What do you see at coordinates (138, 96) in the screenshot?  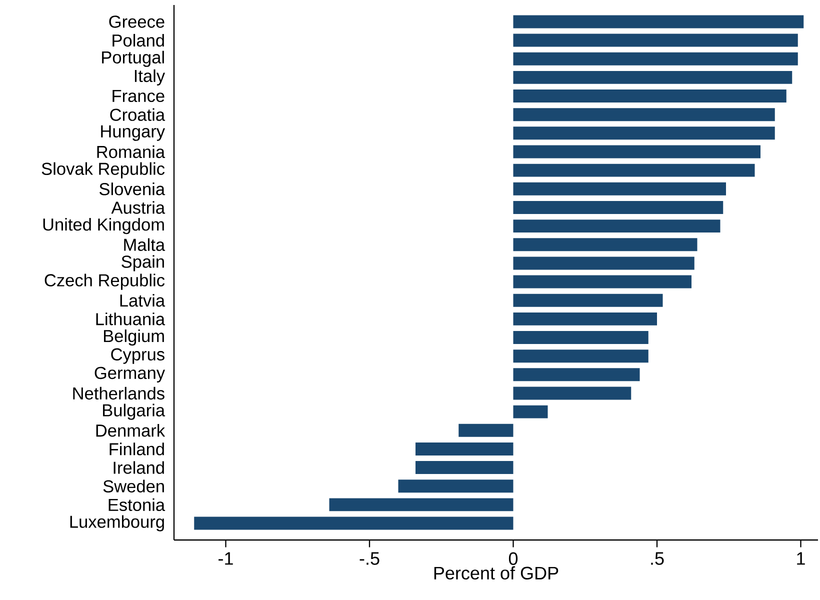 I see `y-tick-label: France` at bounding box center [138, 96].